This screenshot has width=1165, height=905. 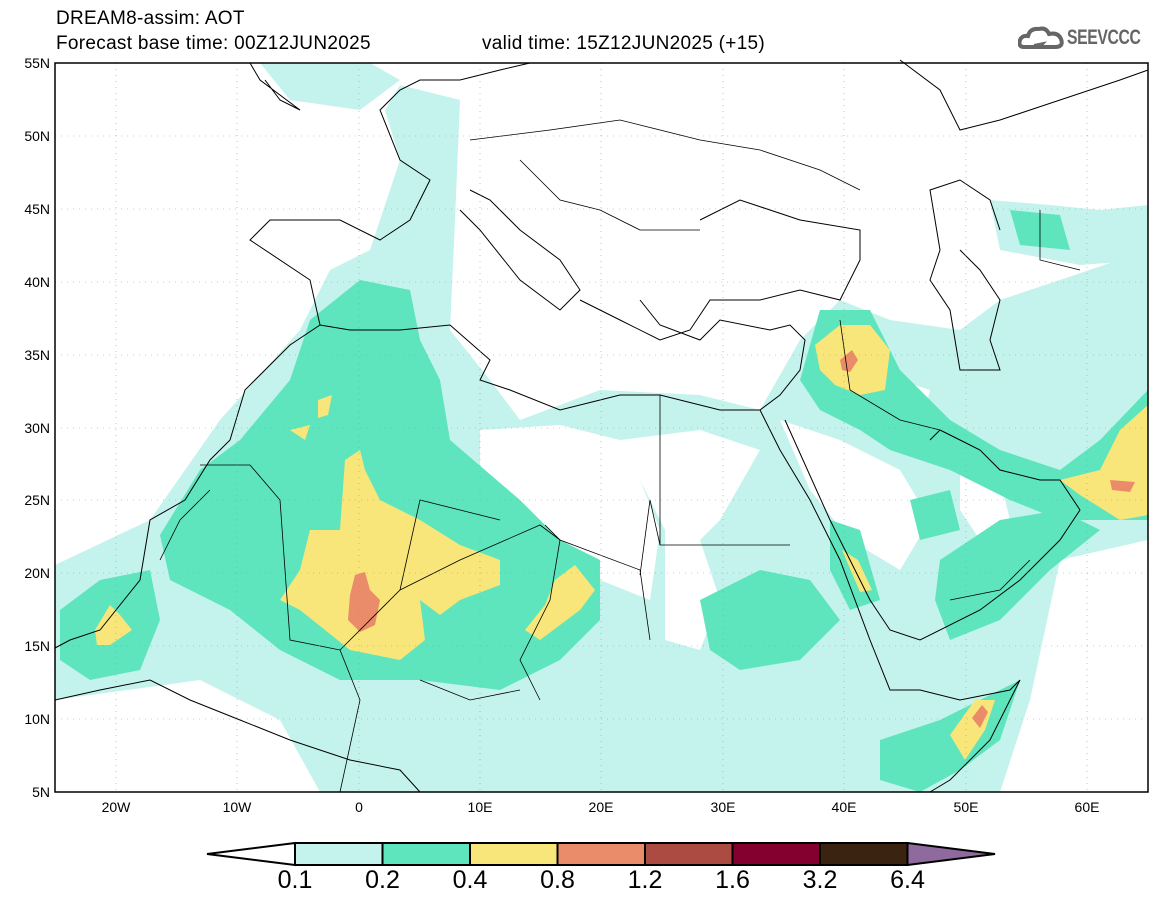 I want to click on lat-label: 40N, so click(x=37, y=282).